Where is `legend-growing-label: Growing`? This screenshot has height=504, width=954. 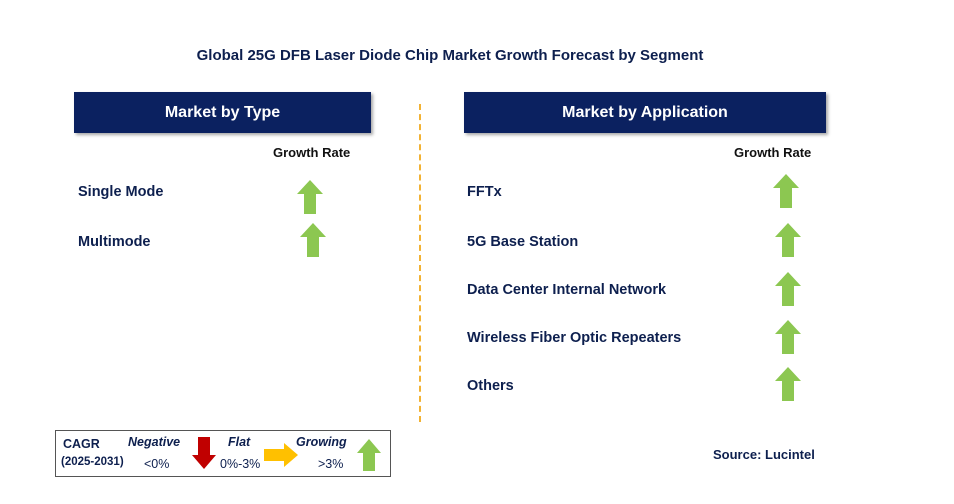 legend-growing-label: Growing is located at coordinates (321, 442).